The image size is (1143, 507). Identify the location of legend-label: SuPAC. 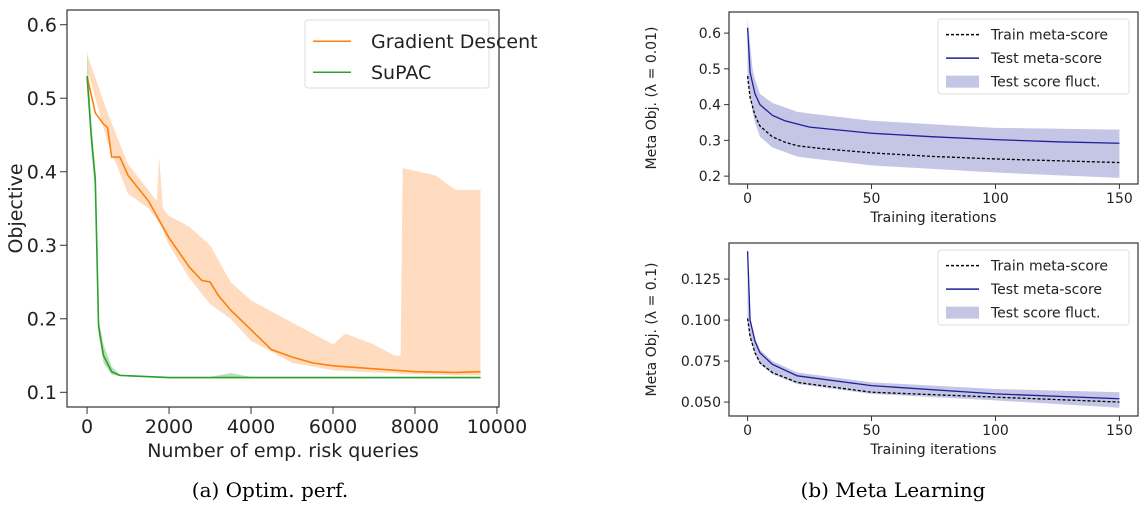
(401, 73).